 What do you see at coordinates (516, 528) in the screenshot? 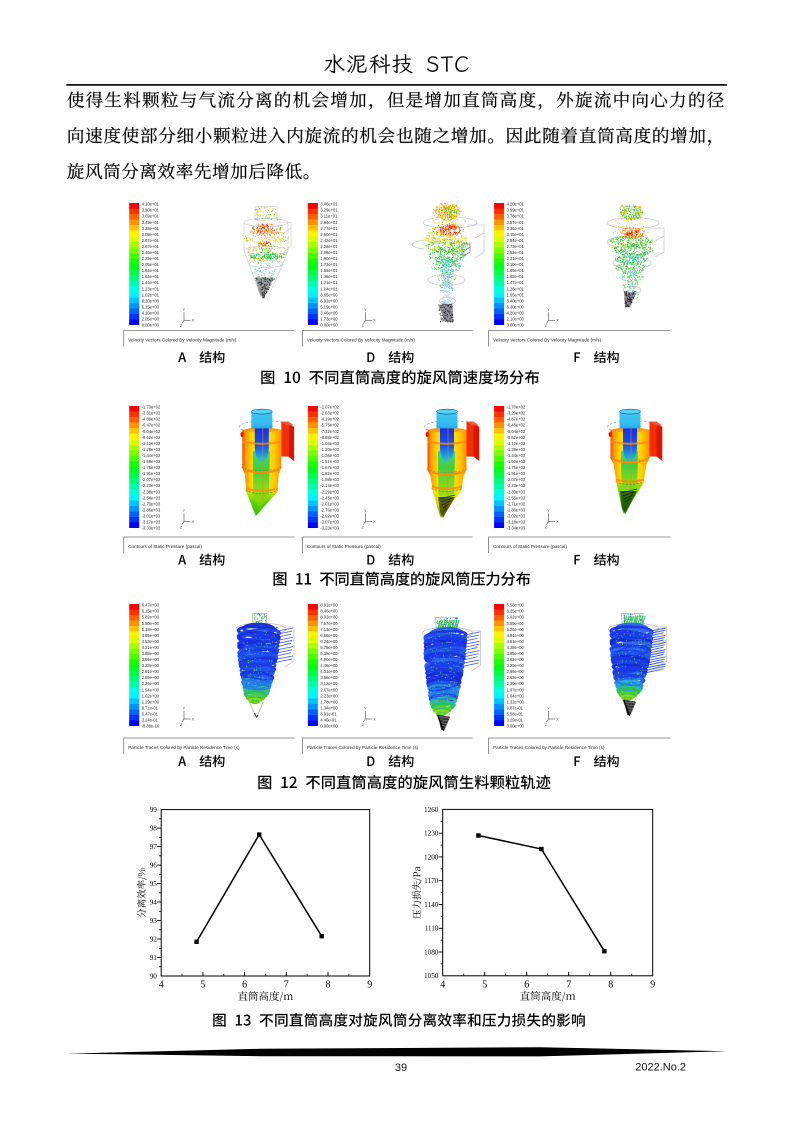
I see `svg-text: -3.34e+03` at bounding box center [516, 528].